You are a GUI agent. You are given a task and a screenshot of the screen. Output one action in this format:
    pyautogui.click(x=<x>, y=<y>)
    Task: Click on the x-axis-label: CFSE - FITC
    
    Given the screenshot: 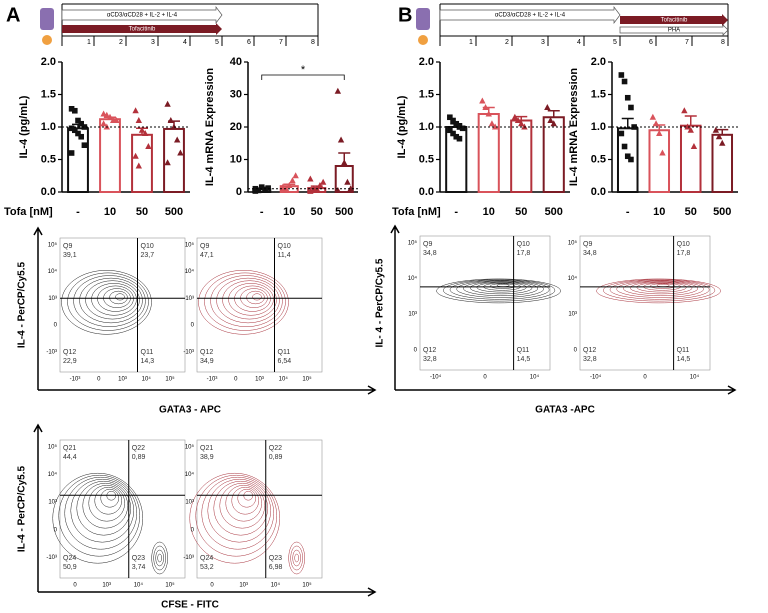 What is the action you would take?
    pyautogui.click(x=190, y=605)
    